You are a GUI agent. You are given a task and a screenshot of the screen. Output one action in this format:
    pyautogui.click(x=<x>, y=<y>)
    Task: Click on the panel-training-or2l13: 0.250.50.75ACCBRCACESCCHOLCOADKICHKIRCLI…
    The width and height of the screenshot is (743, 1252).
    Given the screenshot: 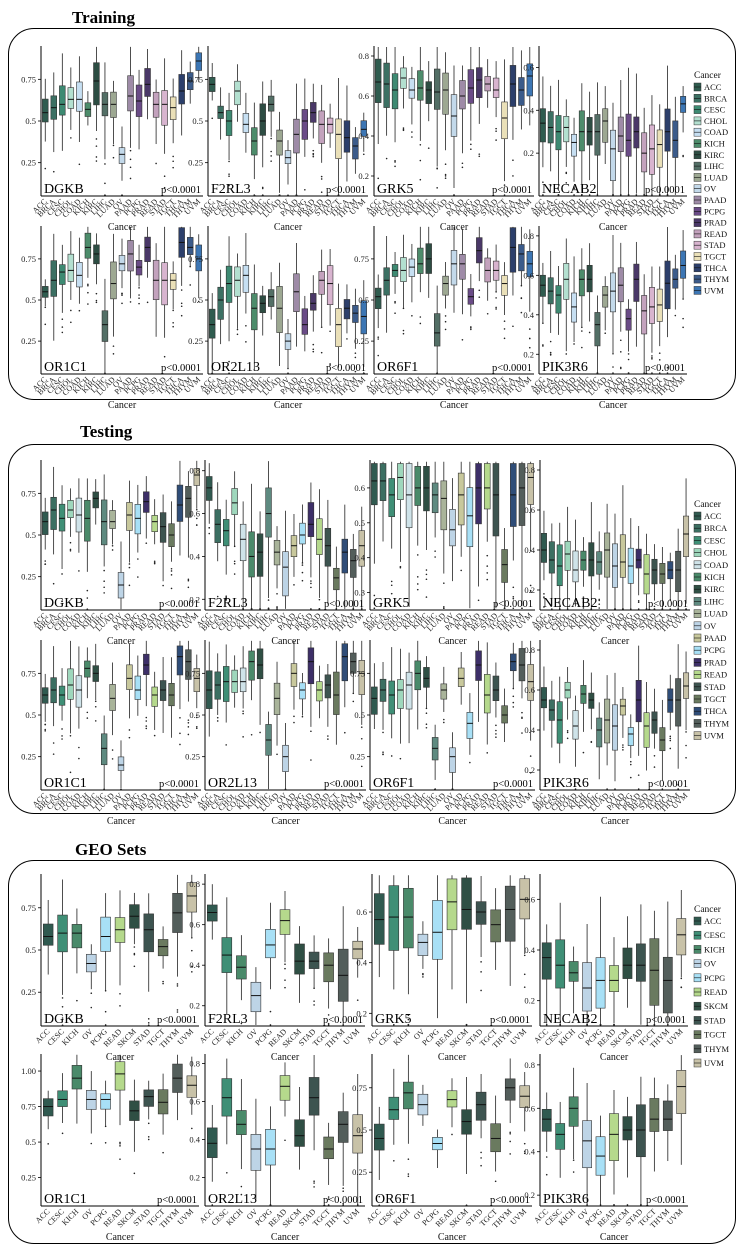 What is the action you would take?
    pyautogui.click(x=278, y=318)
    